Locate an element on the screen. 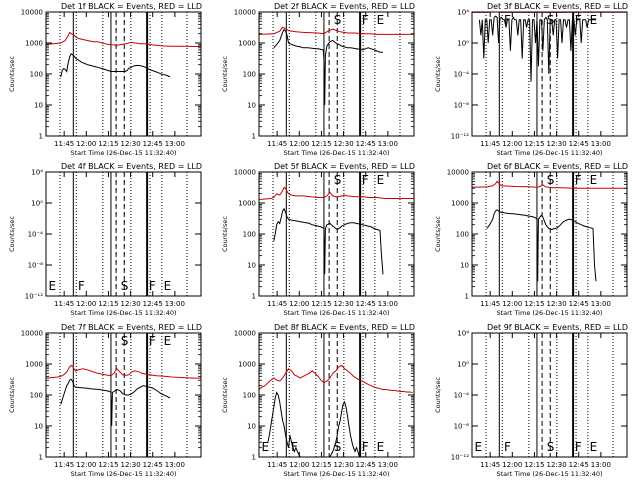  panel-title: Det 4f BLACK = Events, RED = LLD is located at coordinates (131, 166).